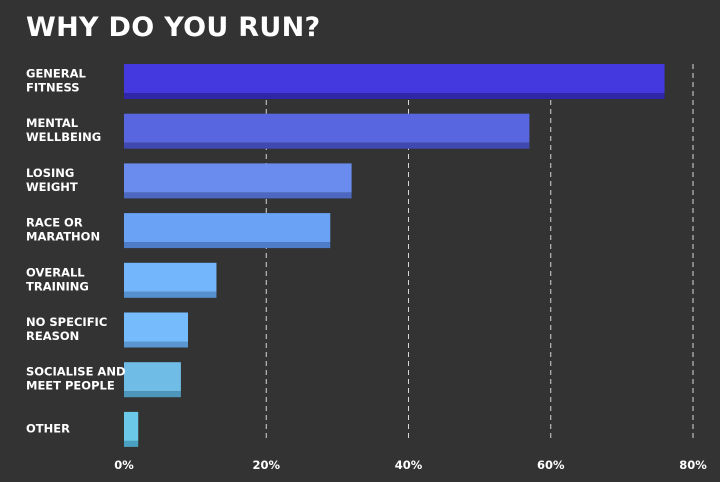 This screenshot has width=720, height=482. I want to click on chart-title: WHY DO YOU RUN?, so click(173, 27).